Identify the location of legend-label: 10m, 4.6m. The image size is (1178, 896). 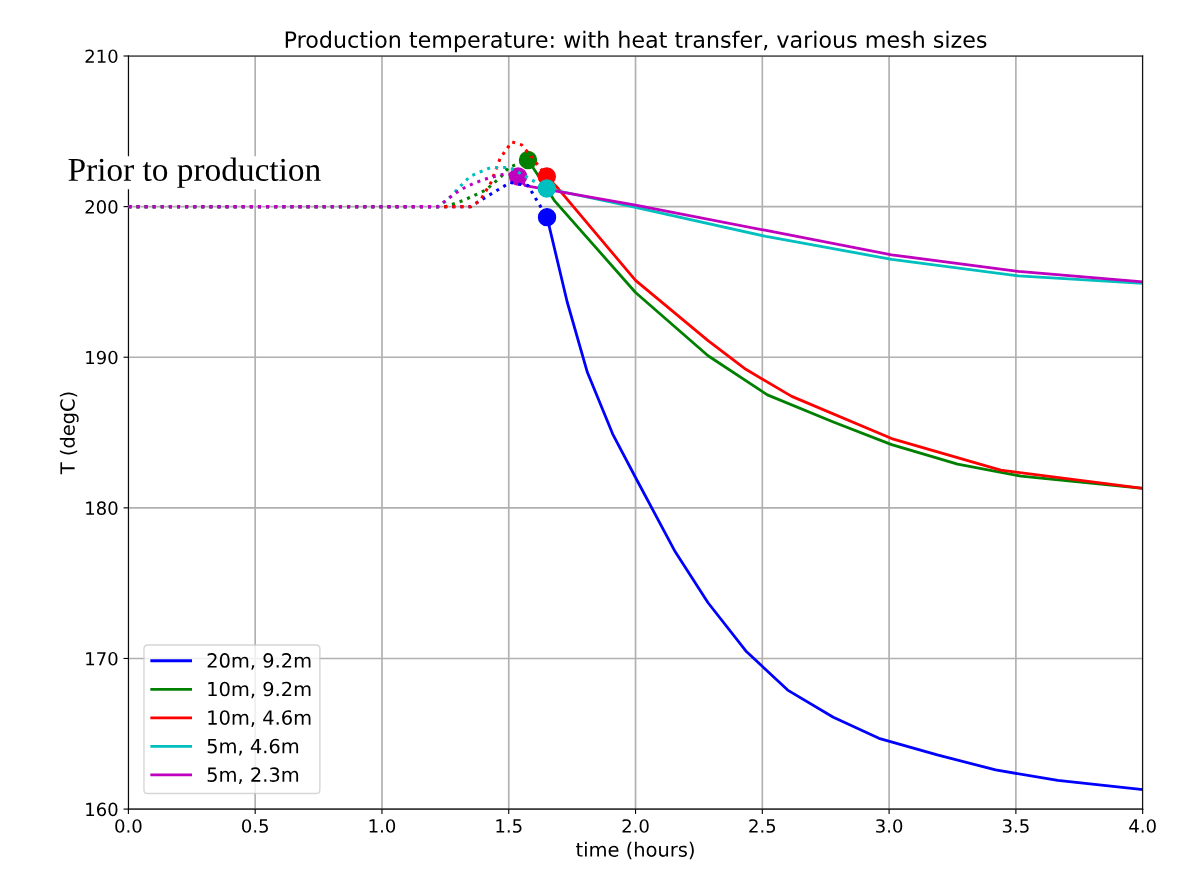
(259, 718).